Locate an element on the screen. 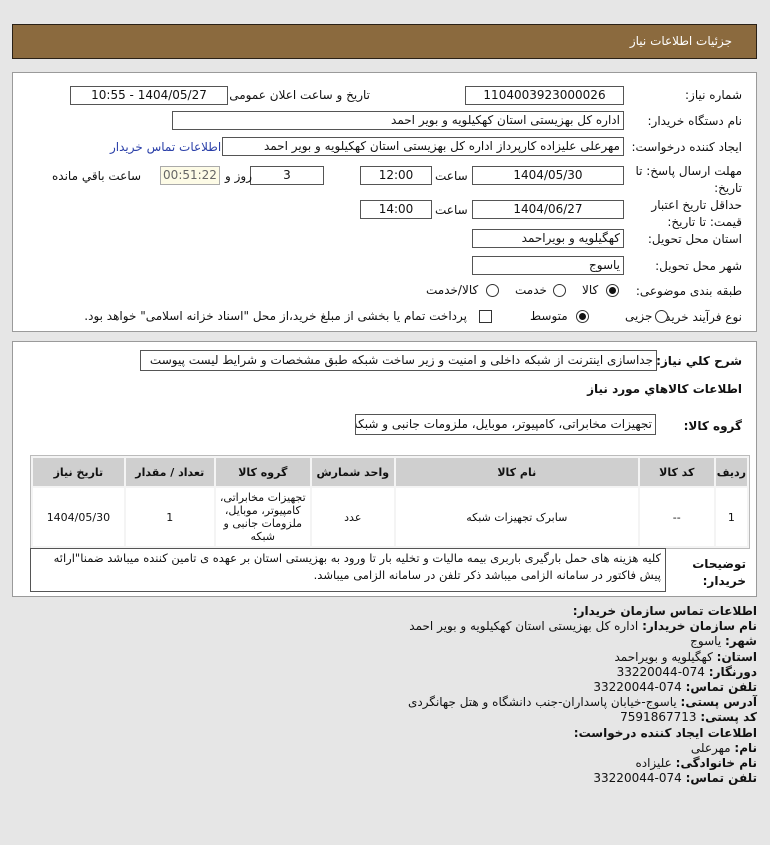 This screenshot has height=845, width=770. announce-field: 1404/05/27 - 10:55 is located at coordinates (149, 95).